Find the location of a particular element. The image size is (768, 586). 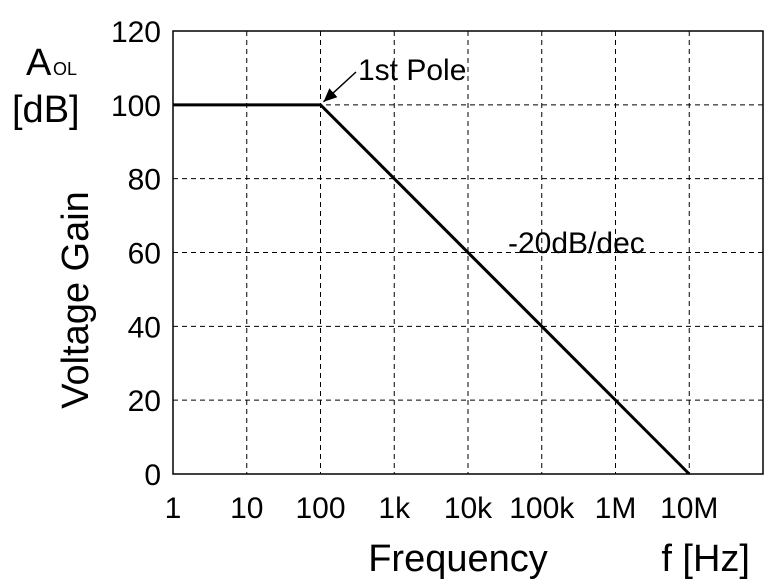

pole-annotation-arrow is located at coordinates (339, 87).